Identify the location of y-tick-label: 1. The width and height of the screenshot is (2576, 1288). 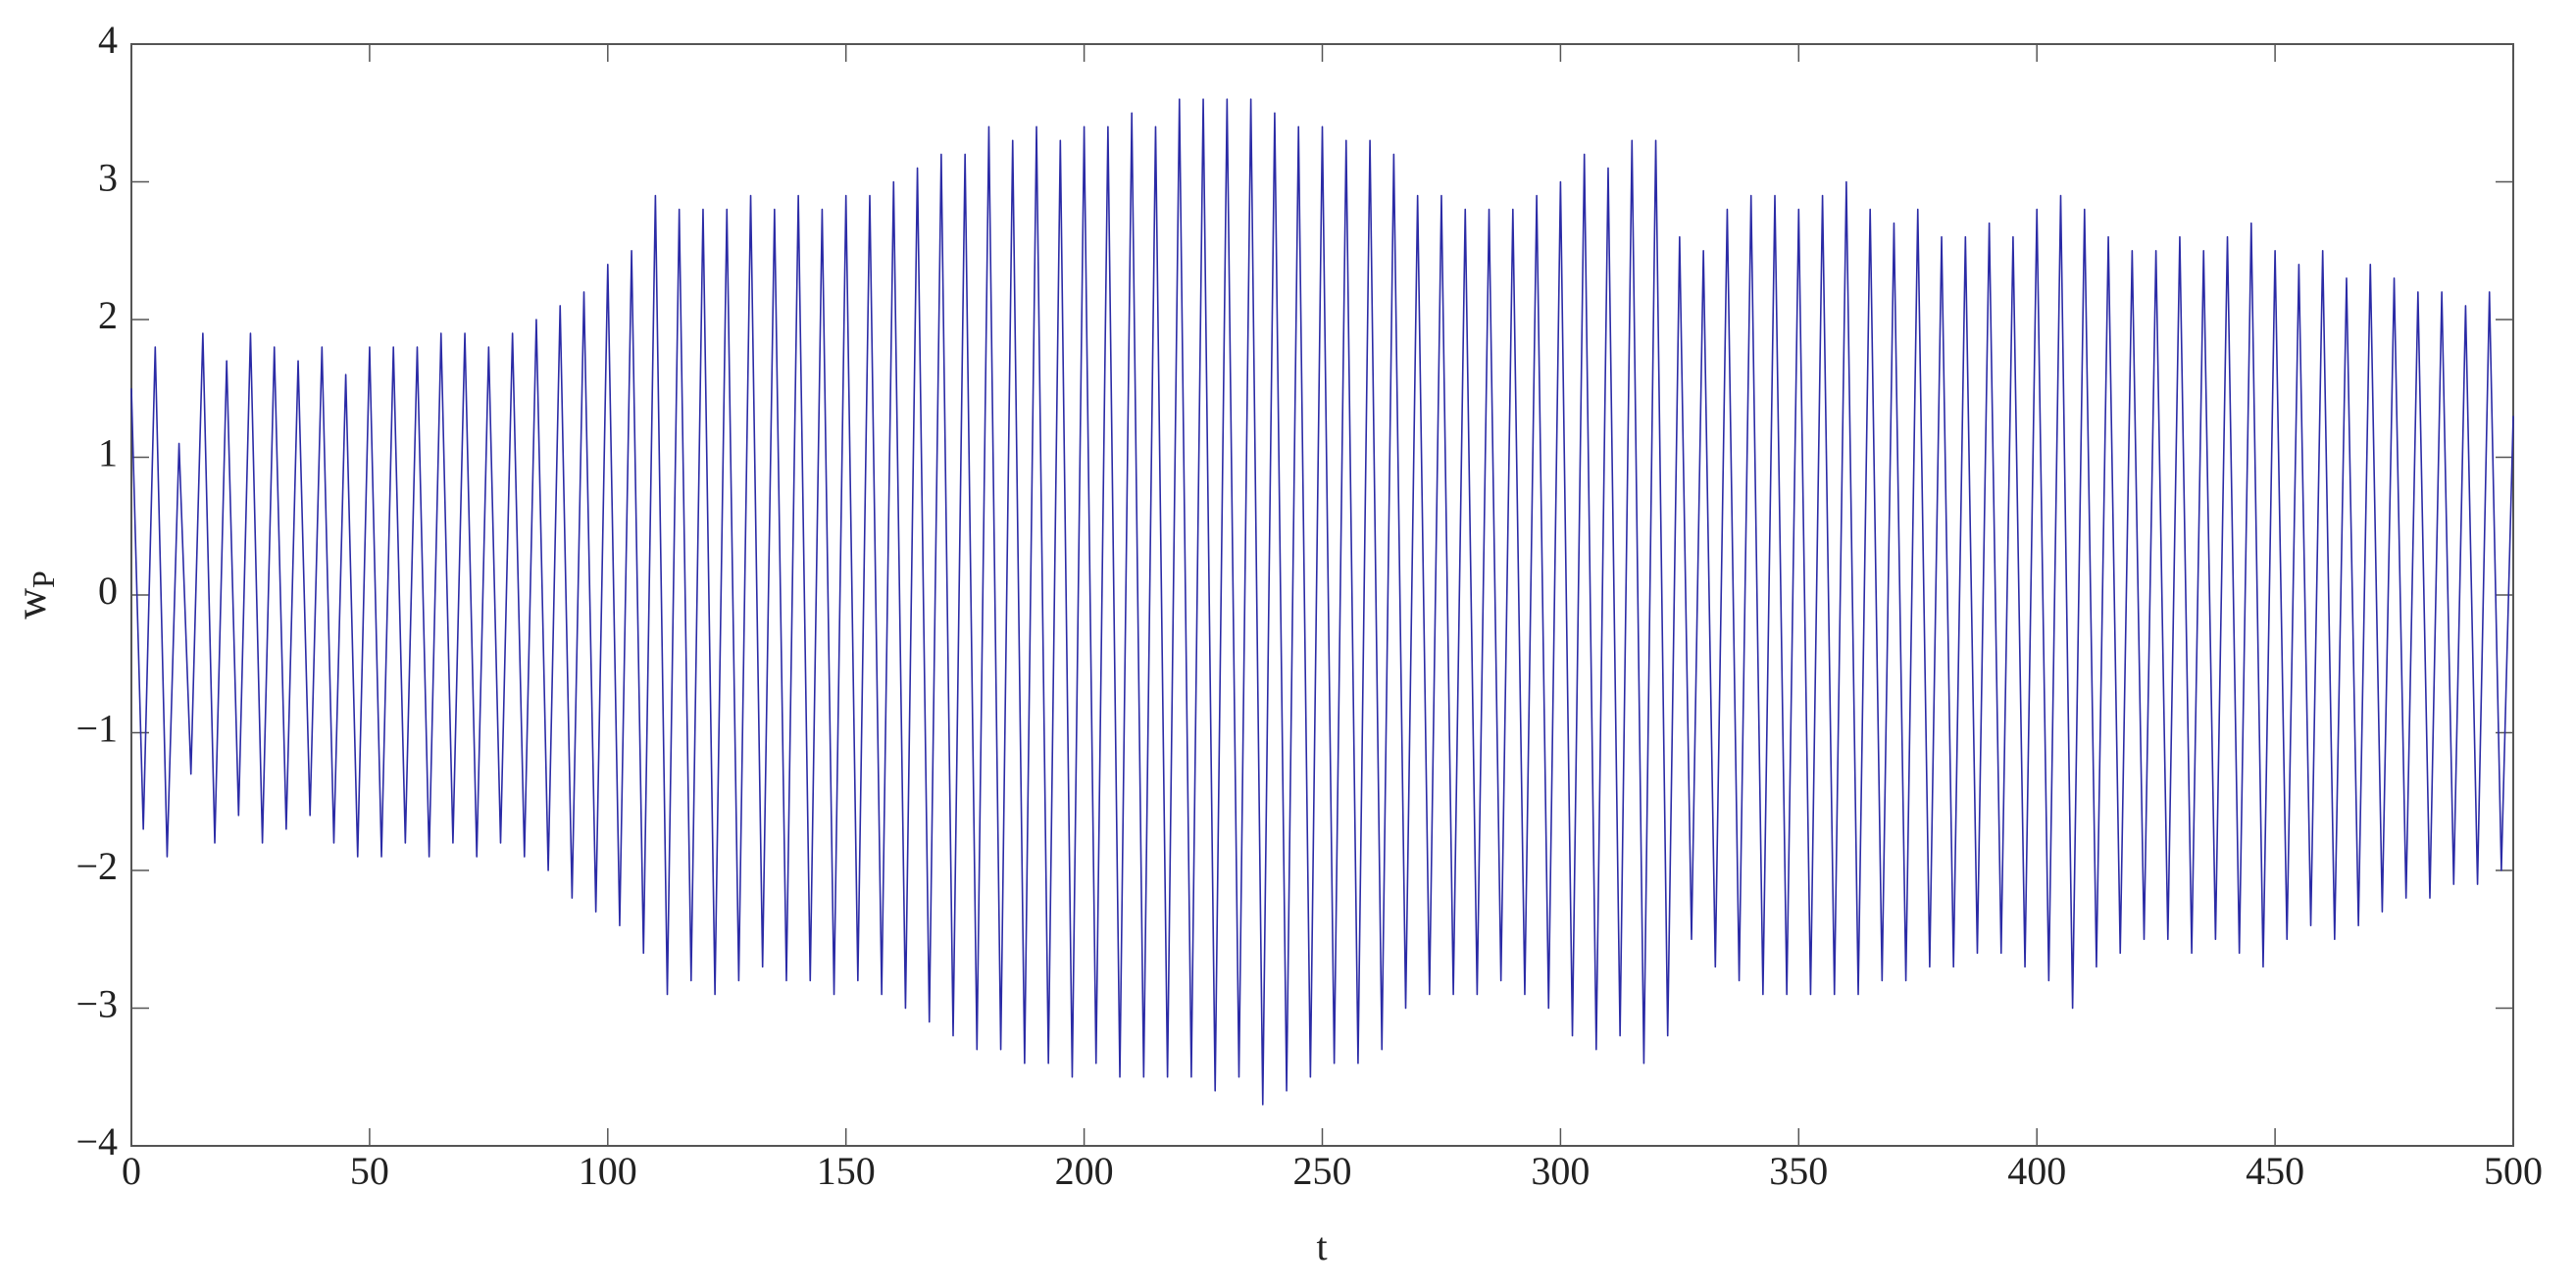
(108, 453).